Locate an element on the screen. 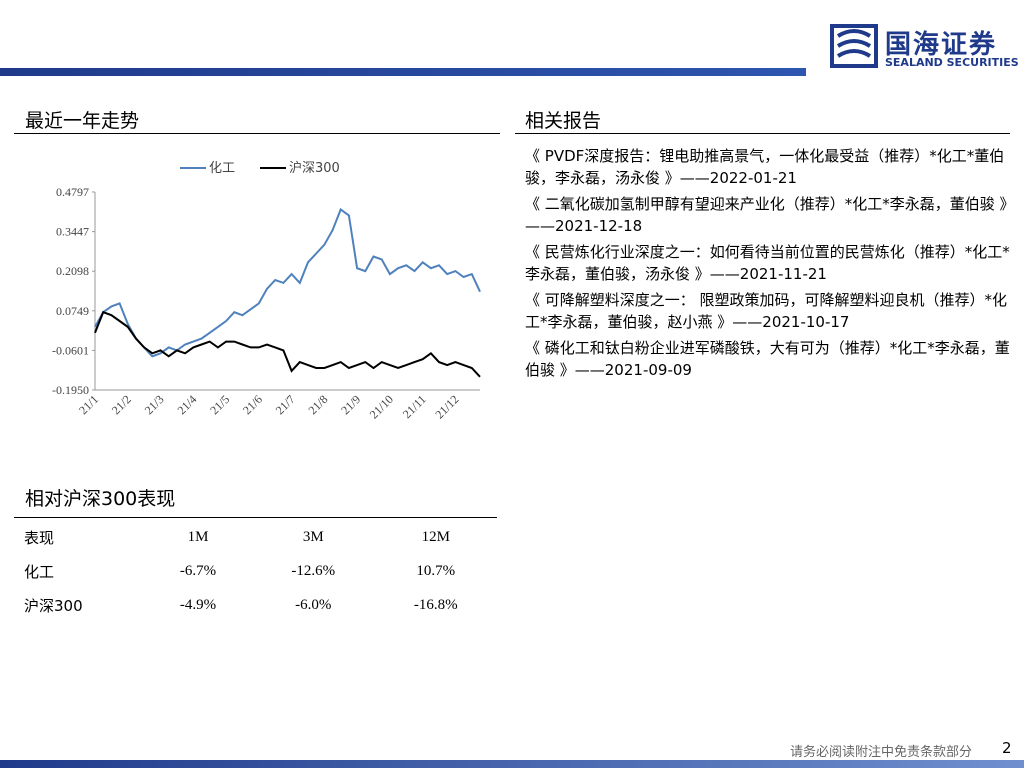 The image size is (1024, 768). table-header-cell: 3M is located at coordinates (313, 536).